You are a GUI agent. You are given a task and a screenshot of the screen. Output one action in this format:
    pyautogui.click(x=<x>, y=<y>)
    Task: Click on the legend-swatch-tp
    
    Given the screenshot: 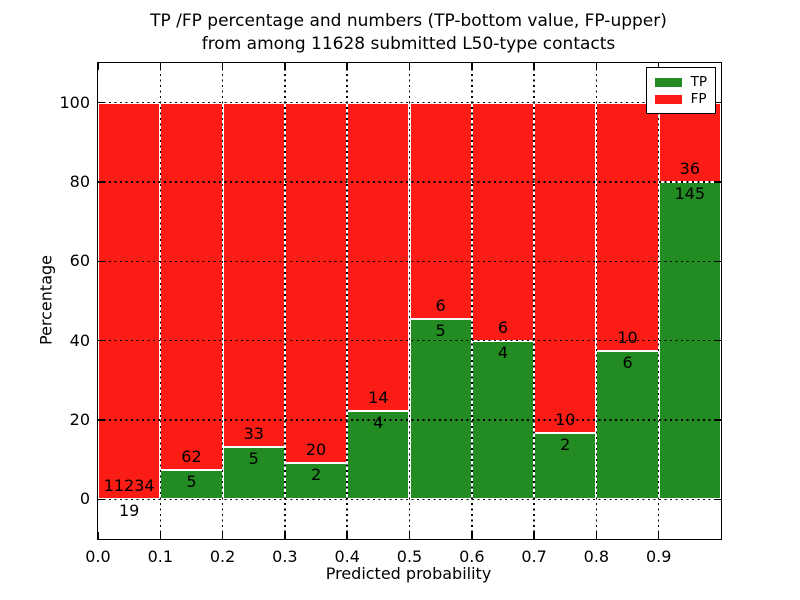 What is the action you would take?
    pyautogui.click(x=668, y=82)
    